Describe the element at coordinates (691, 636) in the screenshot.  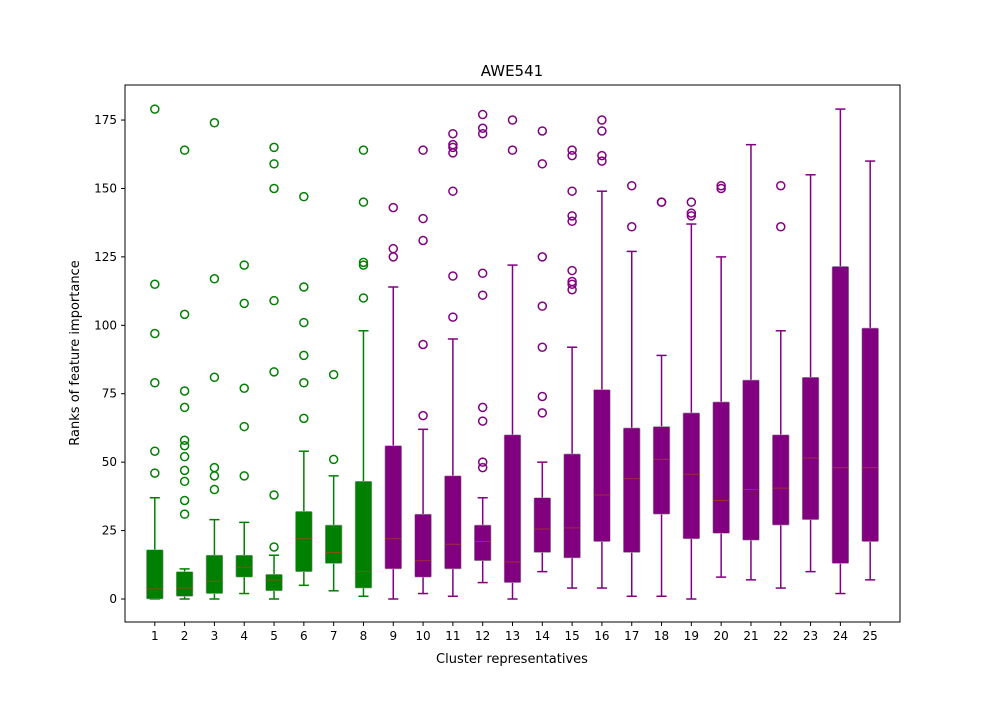
I see `x-tick-label: 19` at that location.